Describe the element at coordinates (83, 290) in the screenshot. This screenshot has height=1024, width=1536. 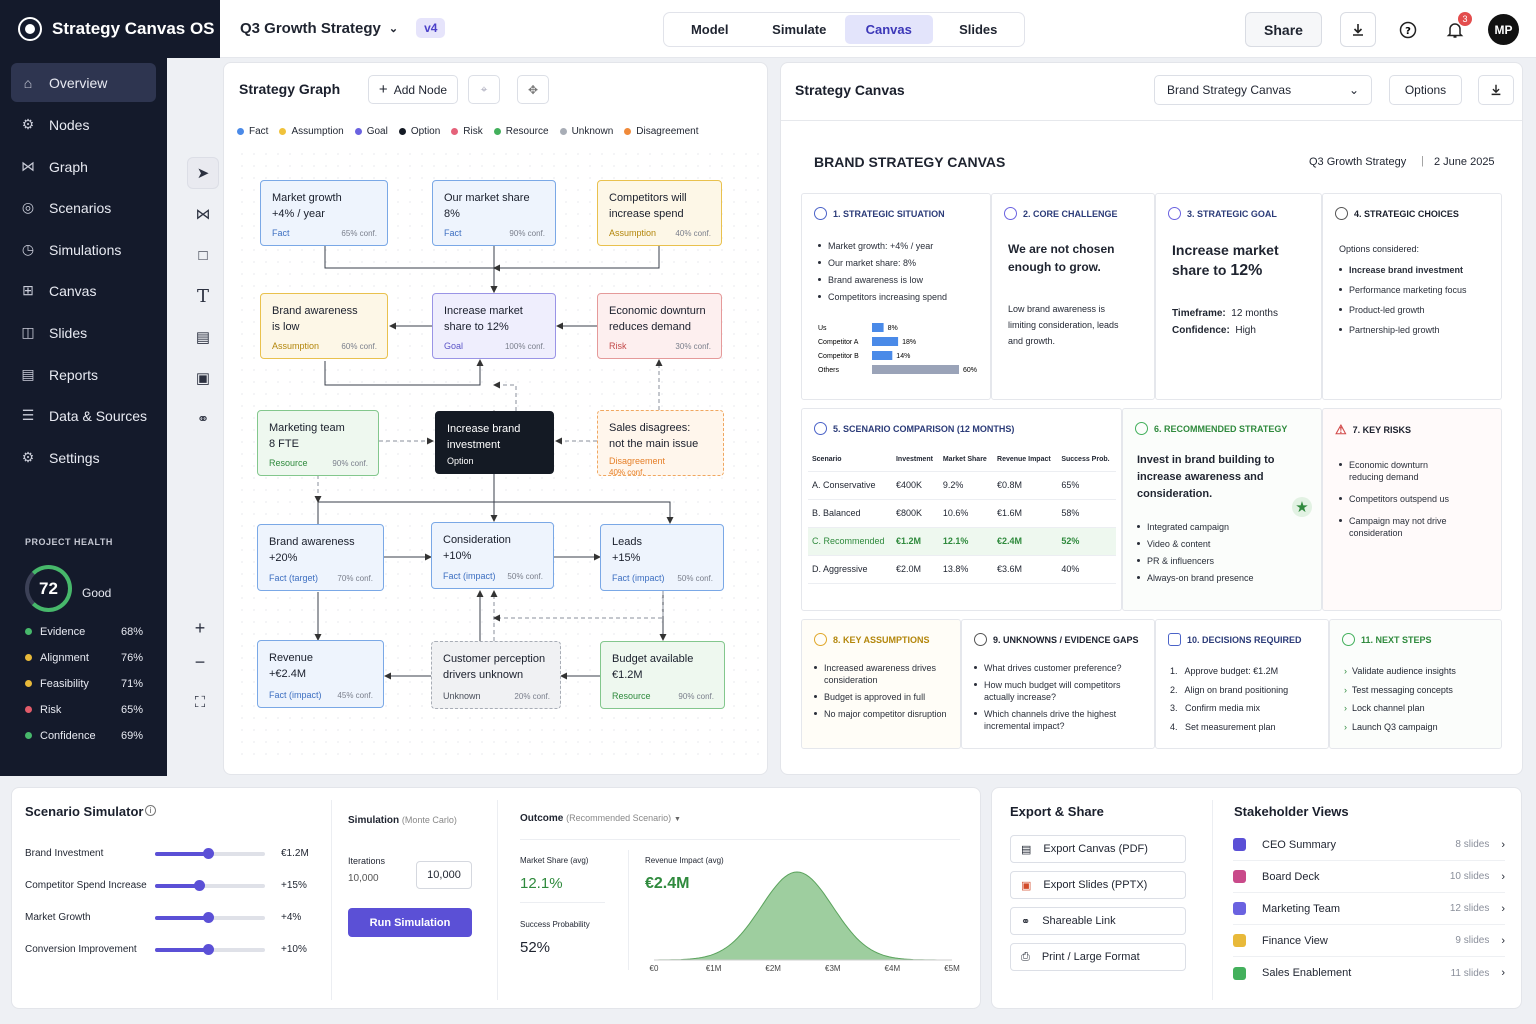
I see `sidebar-item-canvas: ⊞ Canvas` at that location.